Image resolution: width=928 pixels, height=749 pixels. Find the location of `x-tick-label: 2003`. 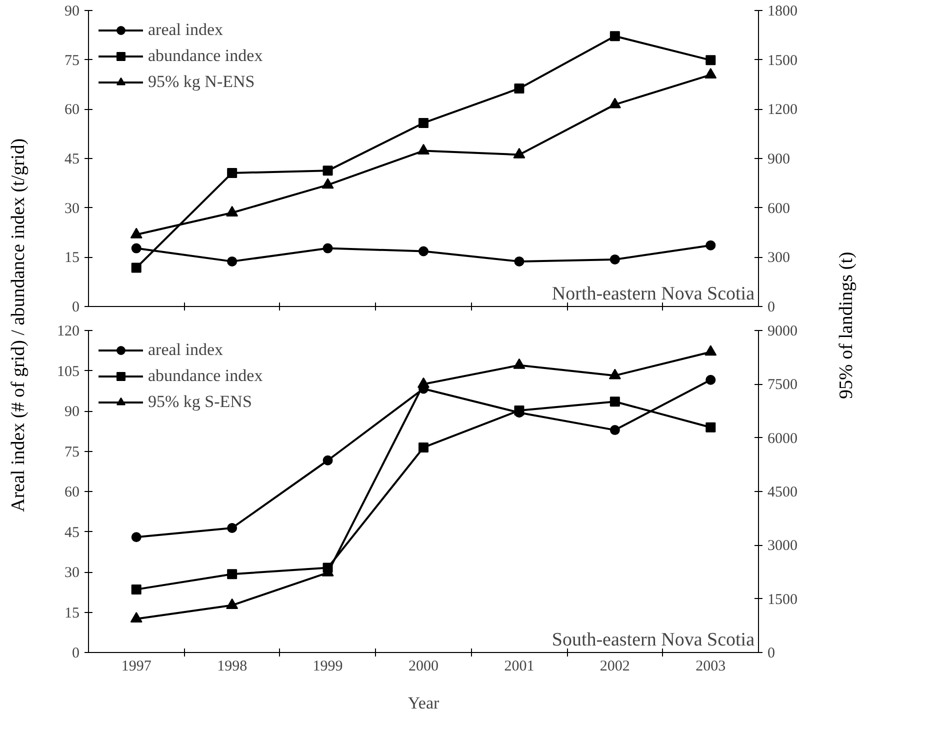

x-tick-label: 2003 is located at coordinates (711, 666).